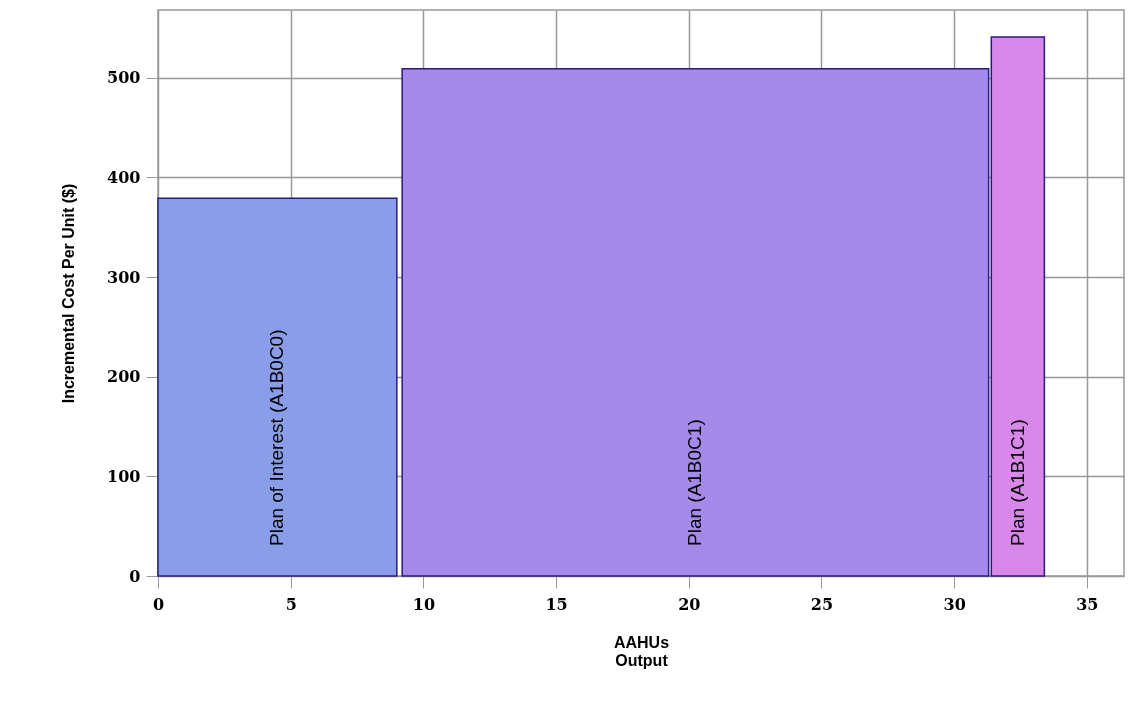  Describe the element at coordinates (124, 78) in the screenshot. I see `y-tick-label: 500` at that location.